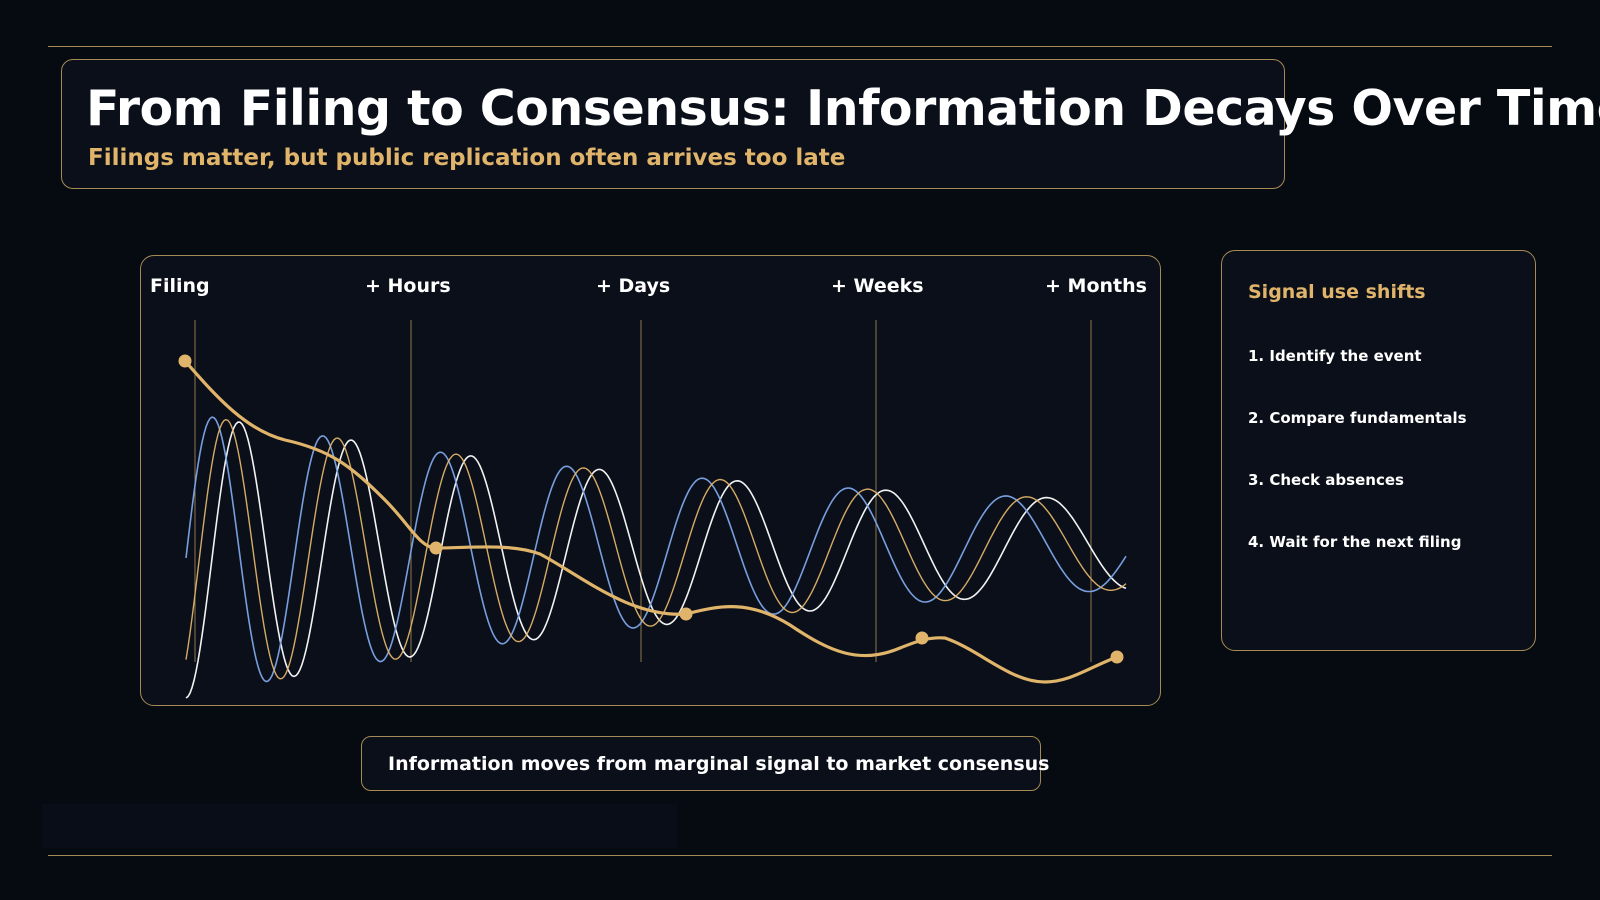  What do you see at coordinates (1378, 450) in the screenshot?
I see `signal-use-panel` at bounding box center [1378, 450].